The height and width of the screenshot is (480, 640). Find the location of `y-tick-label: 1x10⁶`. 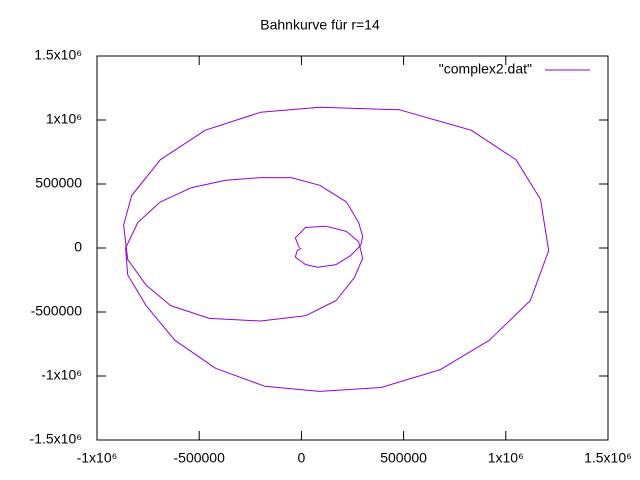

y-tick-label: 1x10⁶ is located at coordinates (64, 119).